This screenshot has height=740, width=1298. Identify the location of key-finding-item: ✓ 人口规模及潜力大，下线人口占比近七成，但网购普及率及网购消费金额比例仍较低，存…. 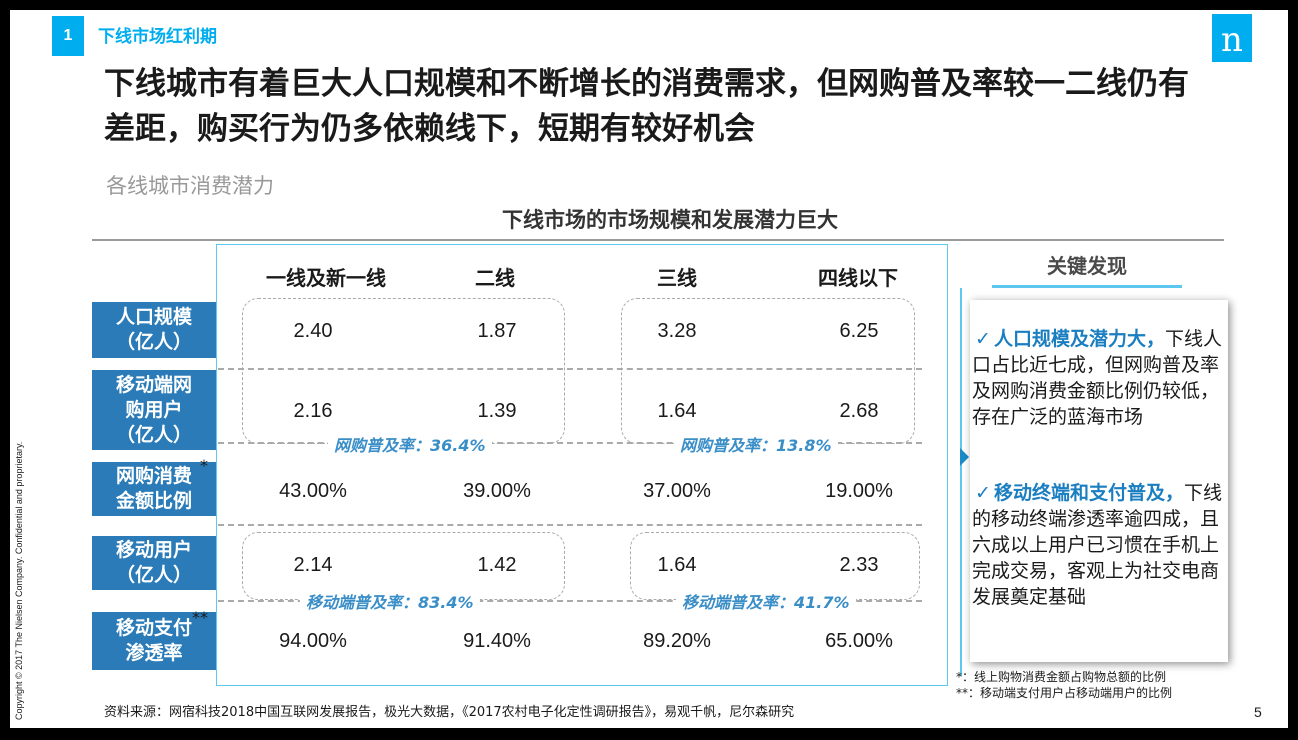
(1097, 378).